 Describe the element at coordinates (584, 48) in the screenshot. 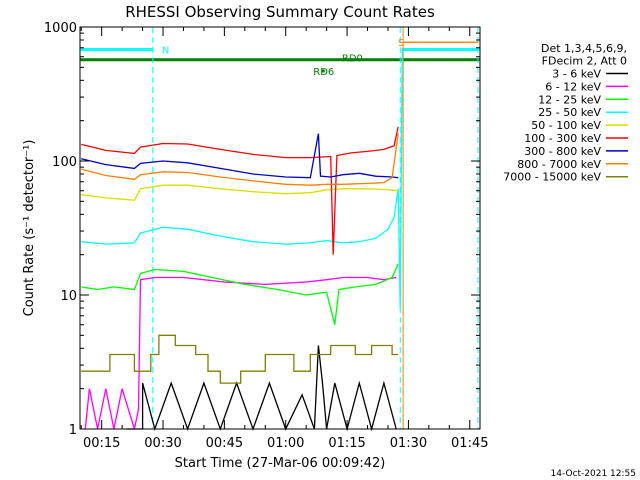

I see `legend-header-line-1: Det 1,3,4,5,6,9,` at that location.